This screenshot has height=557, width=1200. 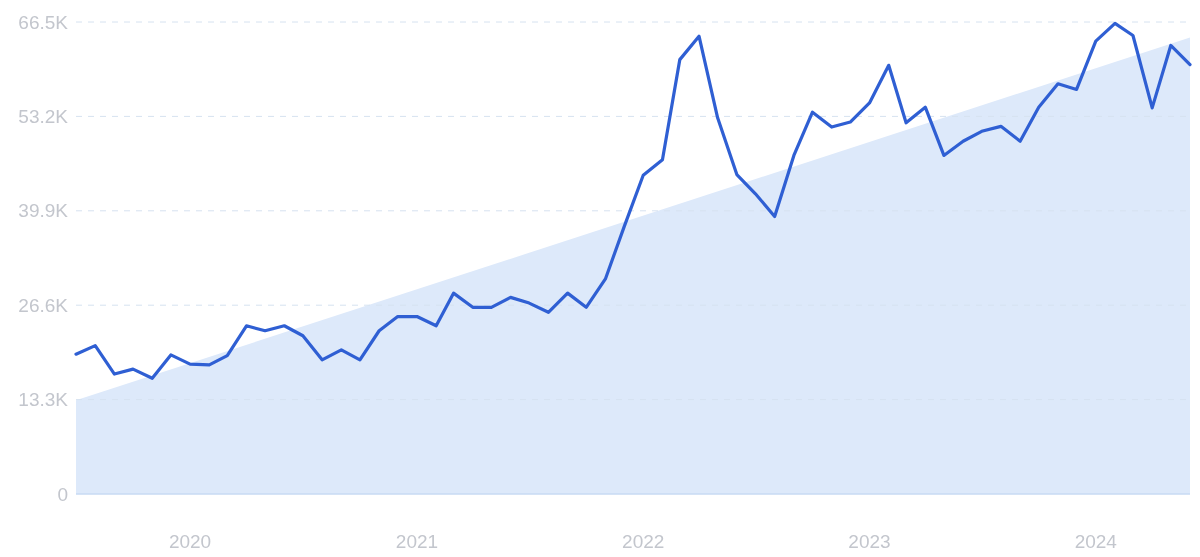 I want to click on x-tick-label: 2023, so click(x=869, y=541).